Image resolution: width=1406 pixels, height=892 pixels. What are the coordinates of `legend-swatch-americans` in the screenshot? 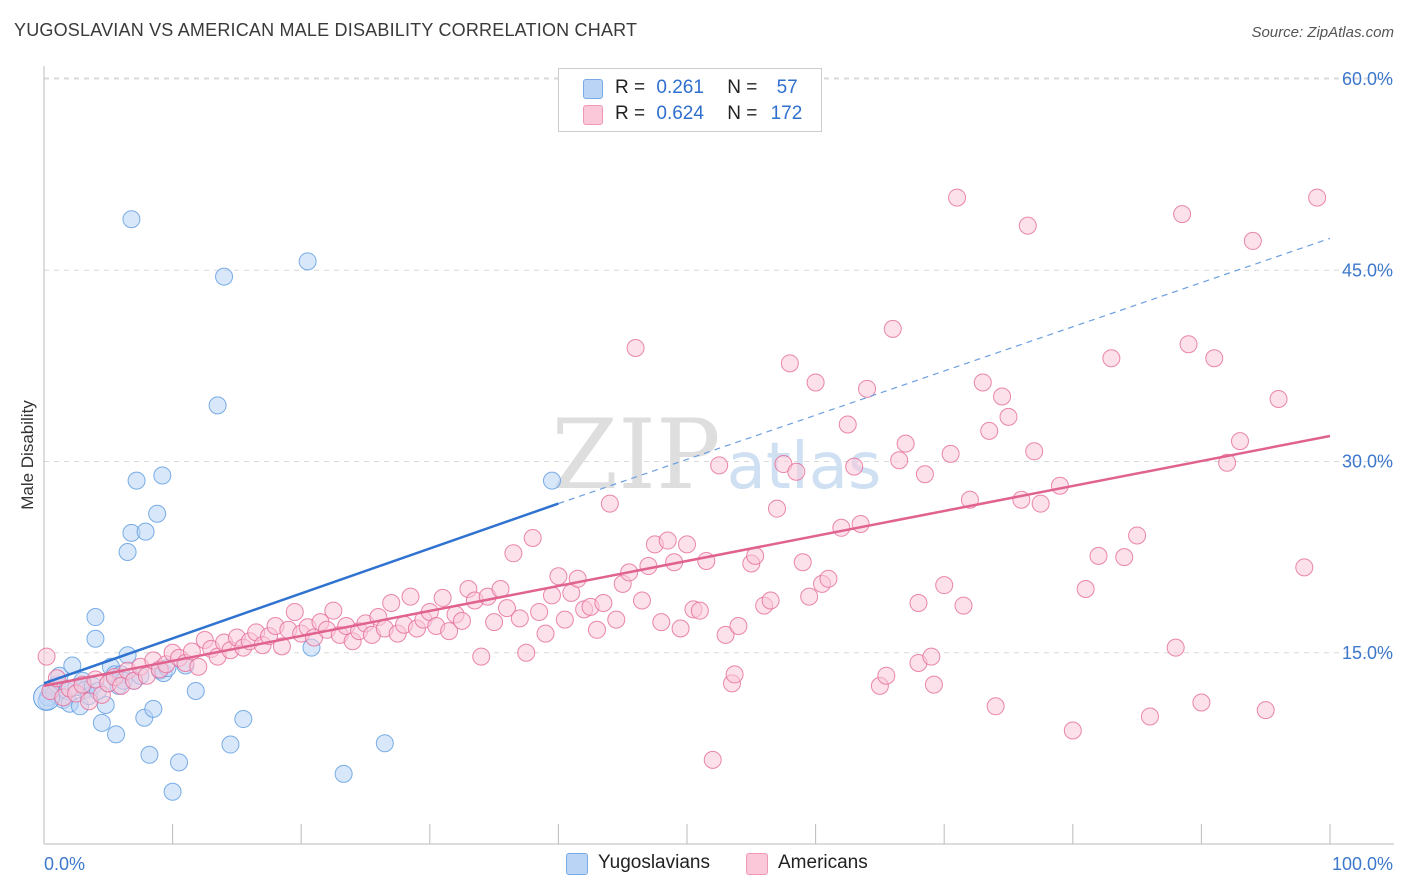 It's located at (757, 864).